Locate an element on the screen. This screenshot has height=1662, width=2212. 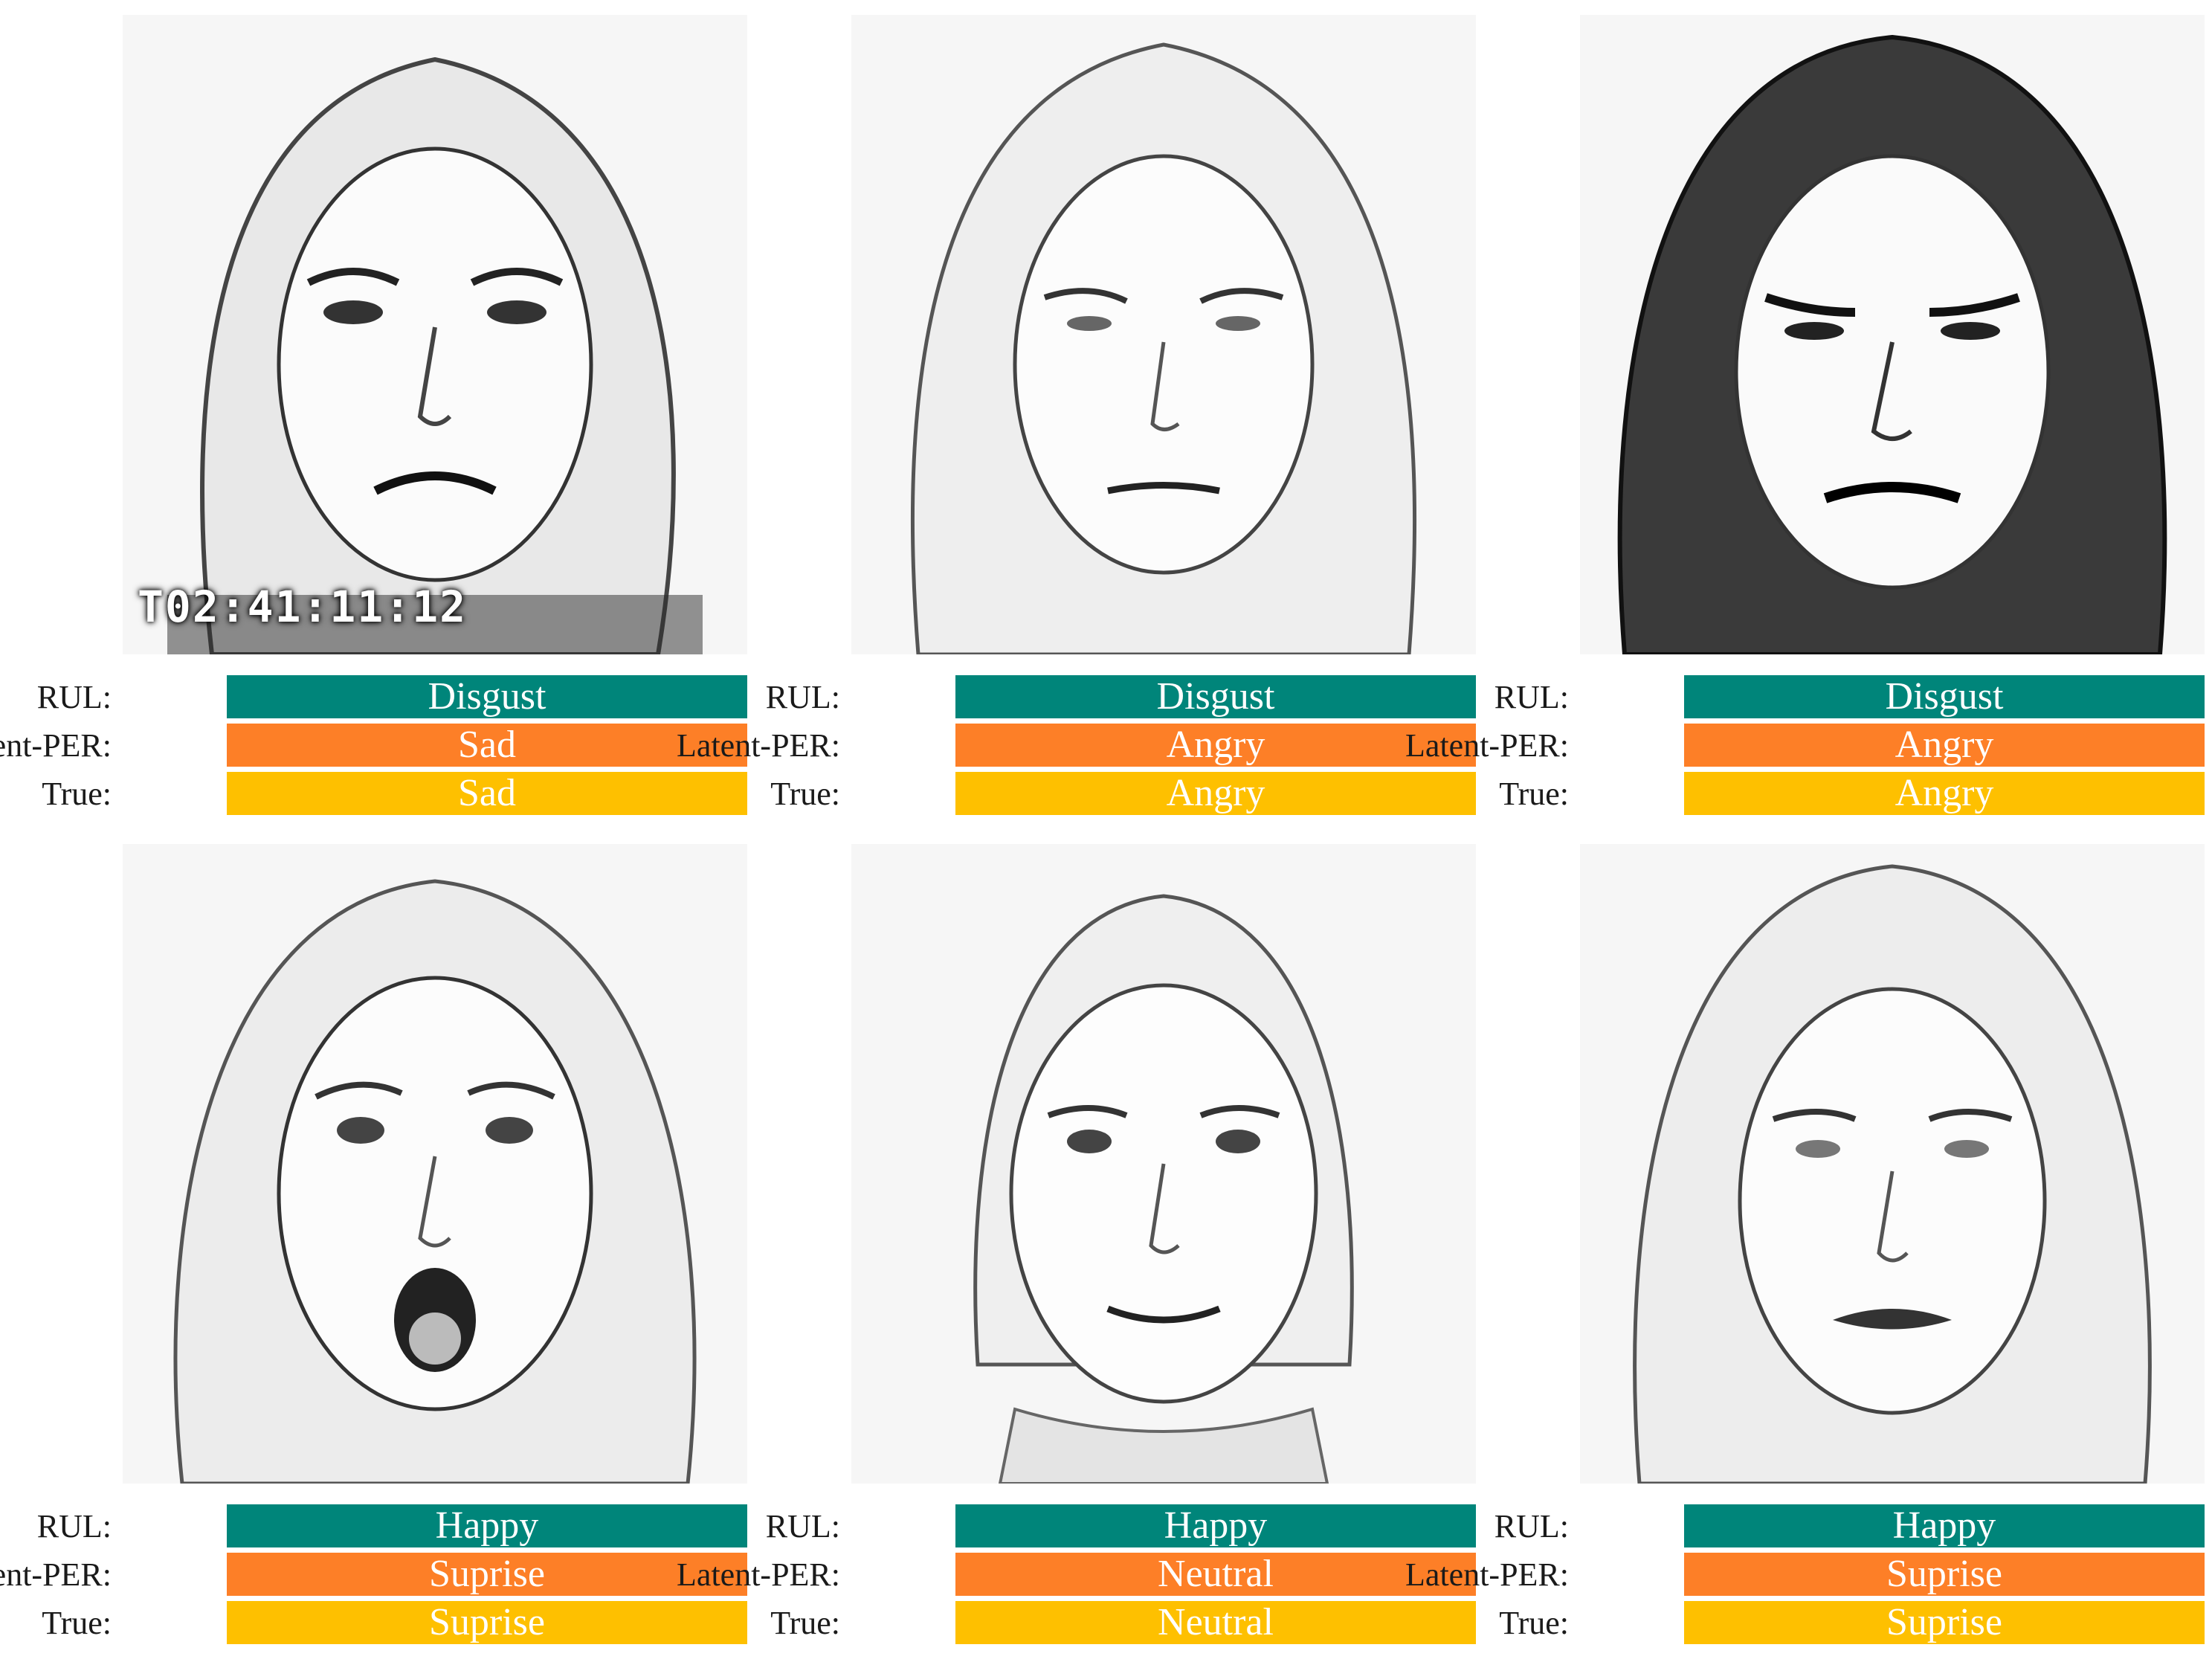
face-photo: T02:41:11:12 is located at coordinates (435, 334).